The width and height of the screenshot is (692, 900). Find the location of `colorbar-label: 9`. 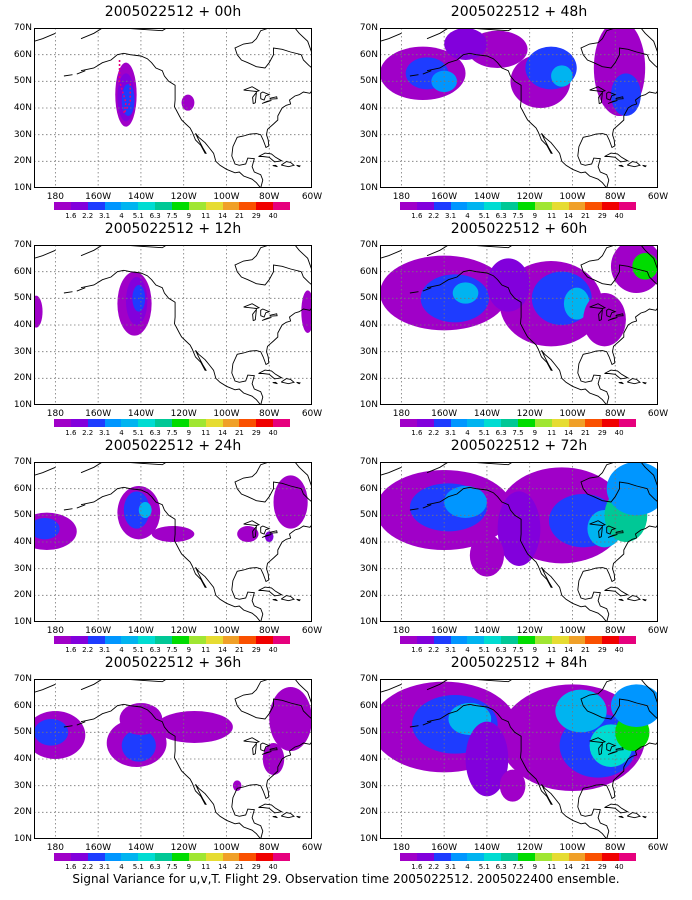

colorbar-label: 9 is located at coordinates (189, 867).